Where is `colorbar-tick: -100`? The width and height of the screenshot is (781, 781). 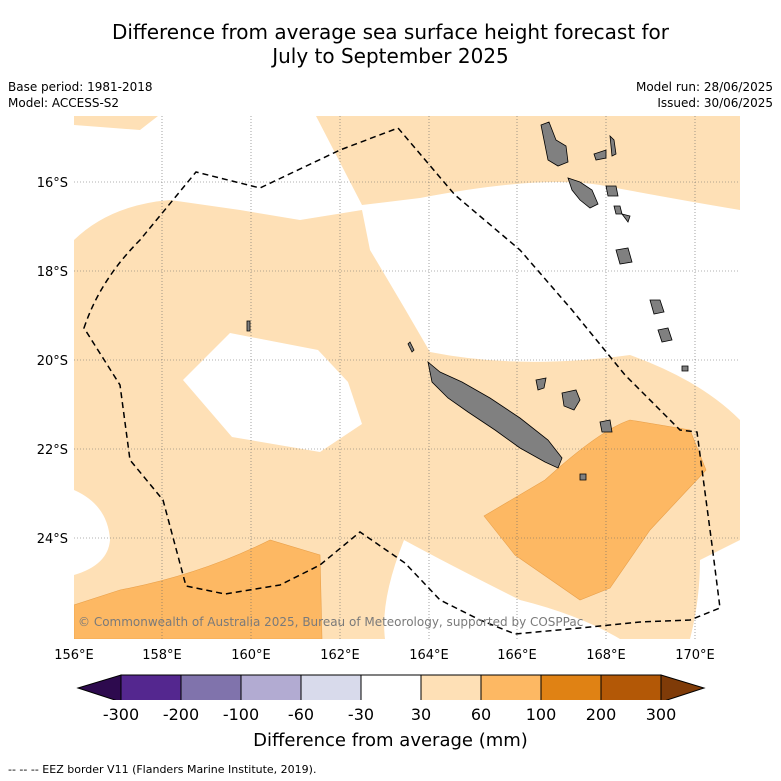
colorbar-tick: -100 is located at coordinates (241, 714).